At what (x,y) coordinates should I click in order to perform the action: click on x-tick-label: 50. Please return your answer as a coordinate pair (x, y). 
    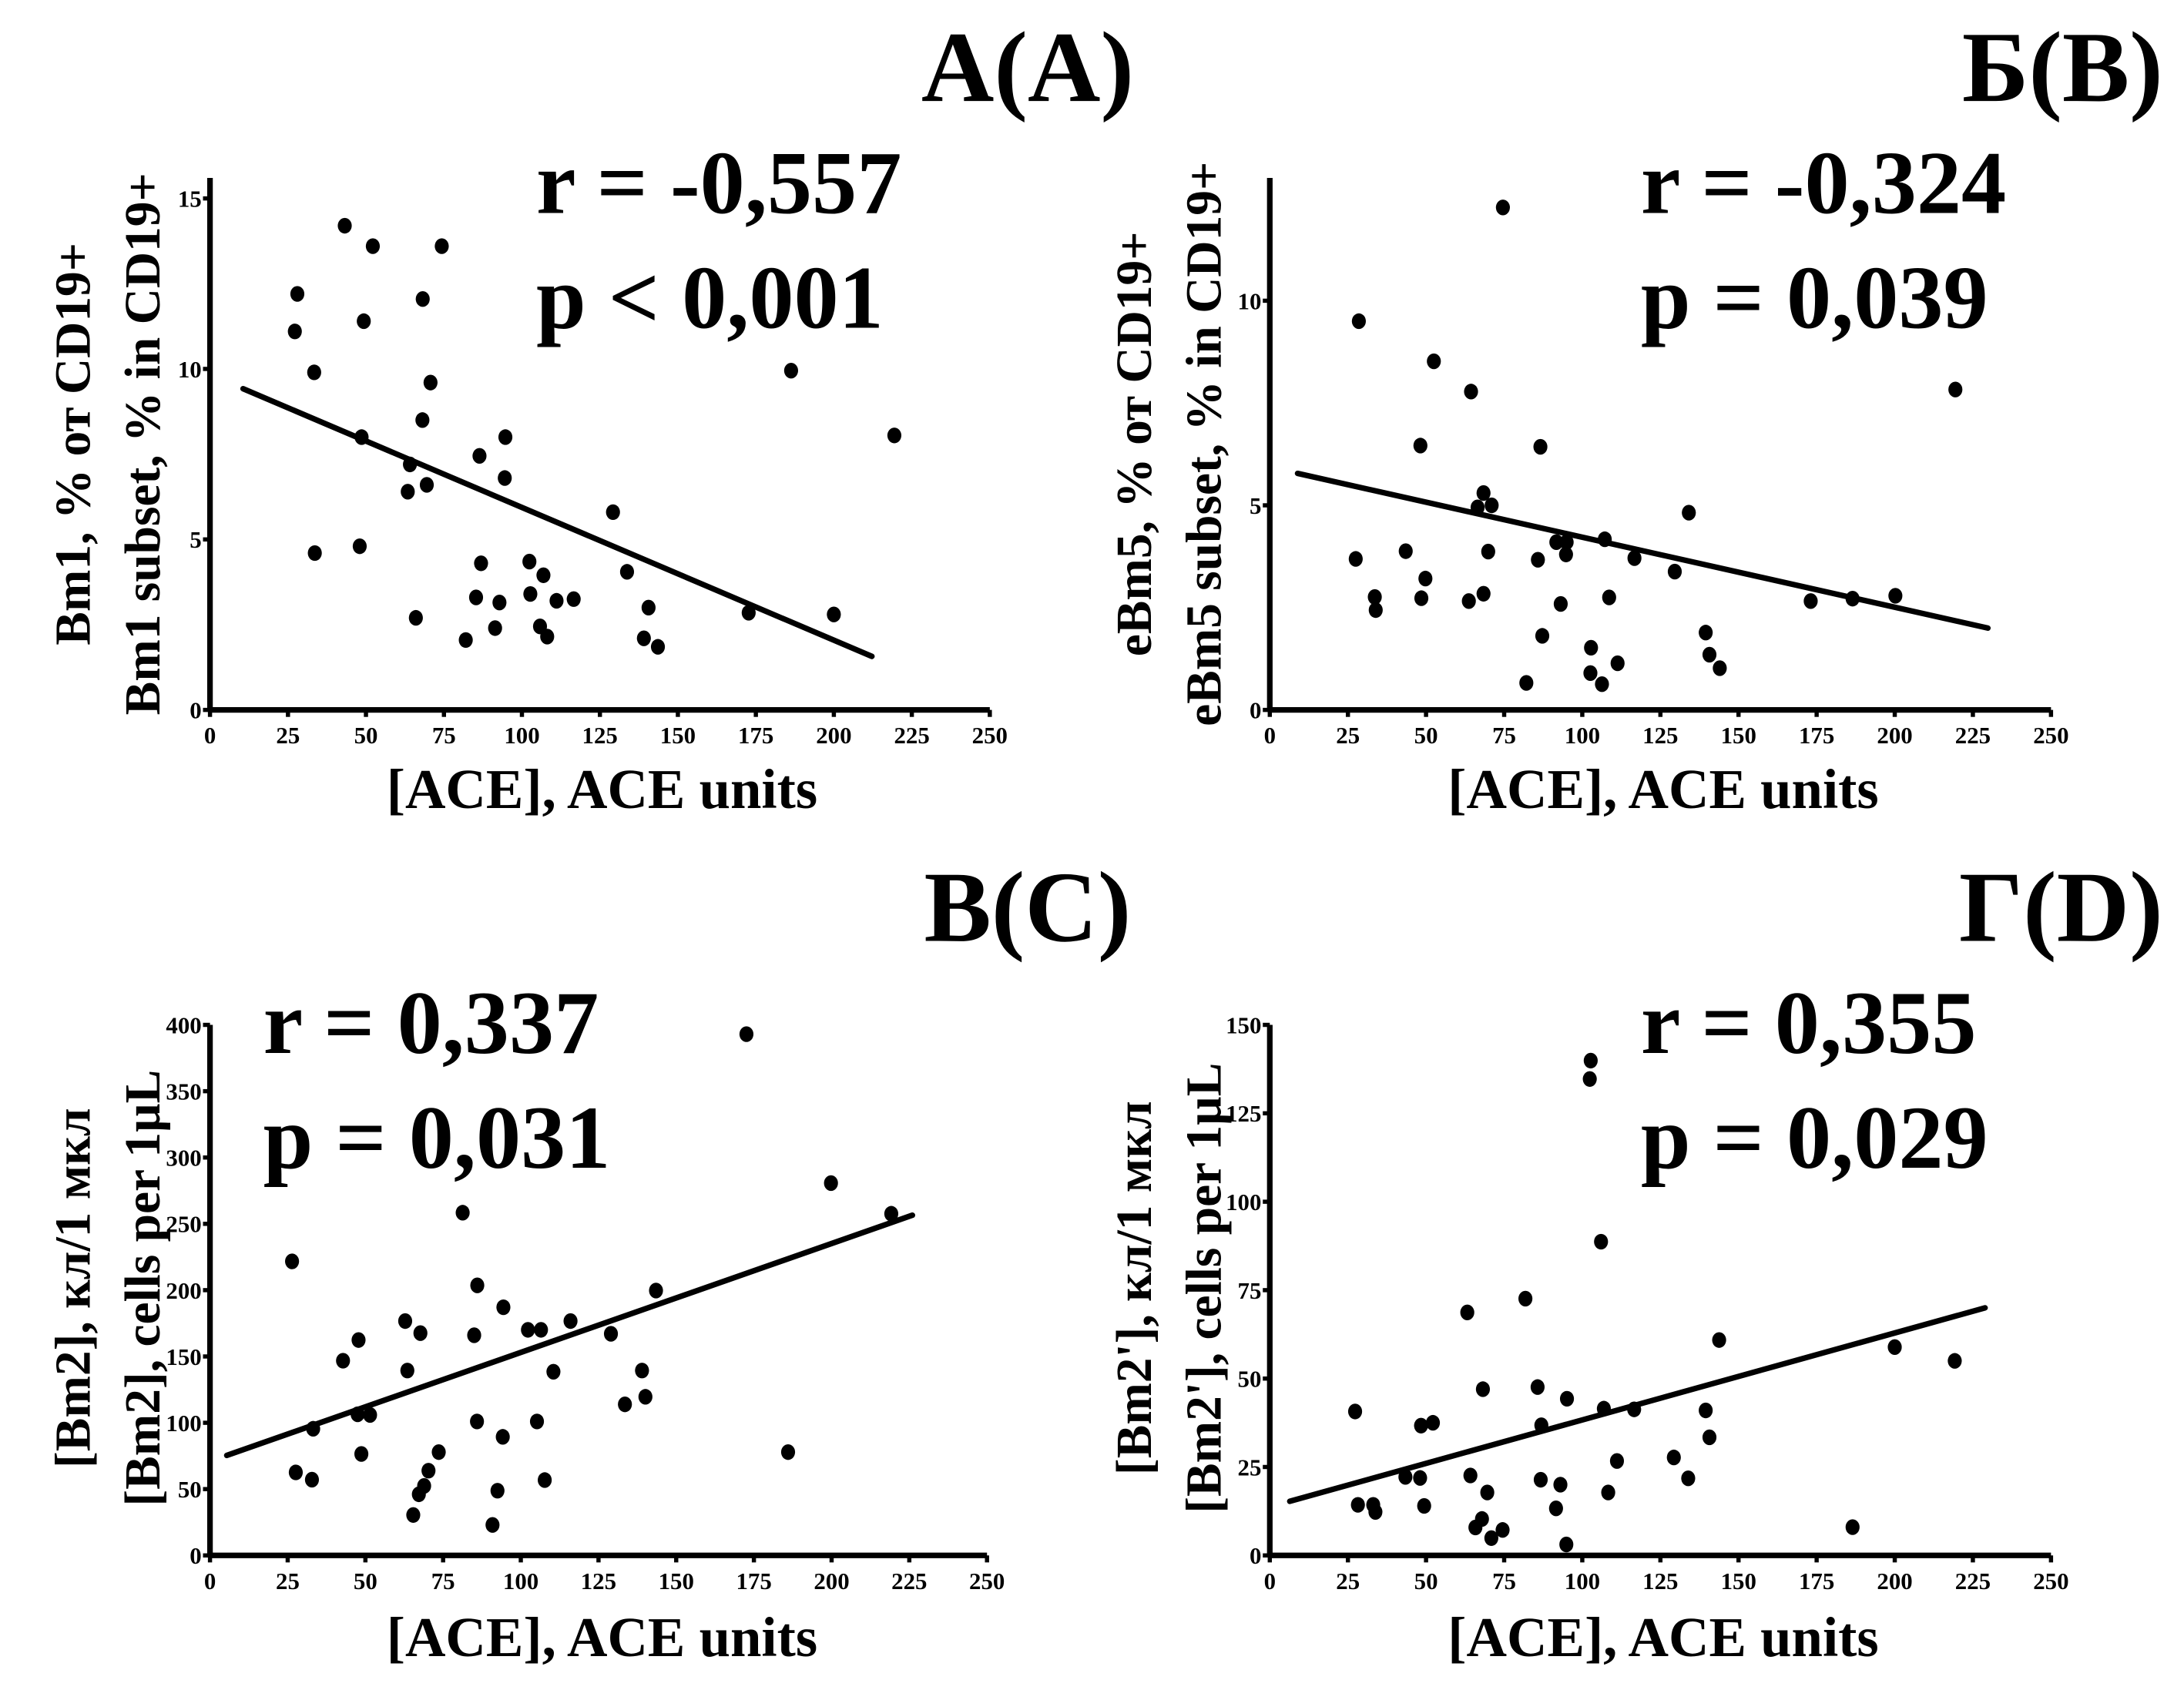
    Looking at the image, I should click on (365, 1581).